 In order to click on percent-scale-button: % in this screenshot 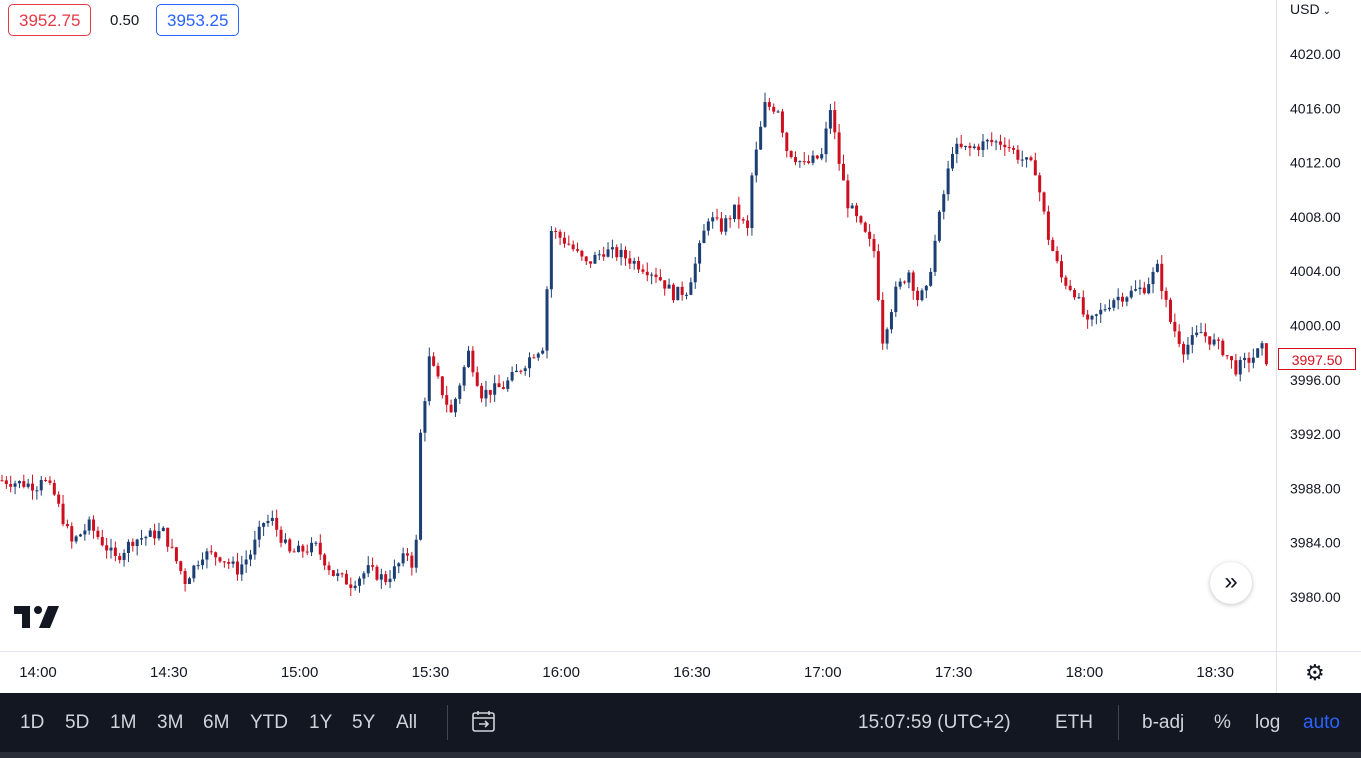, I will do `click(1222, 722)`.